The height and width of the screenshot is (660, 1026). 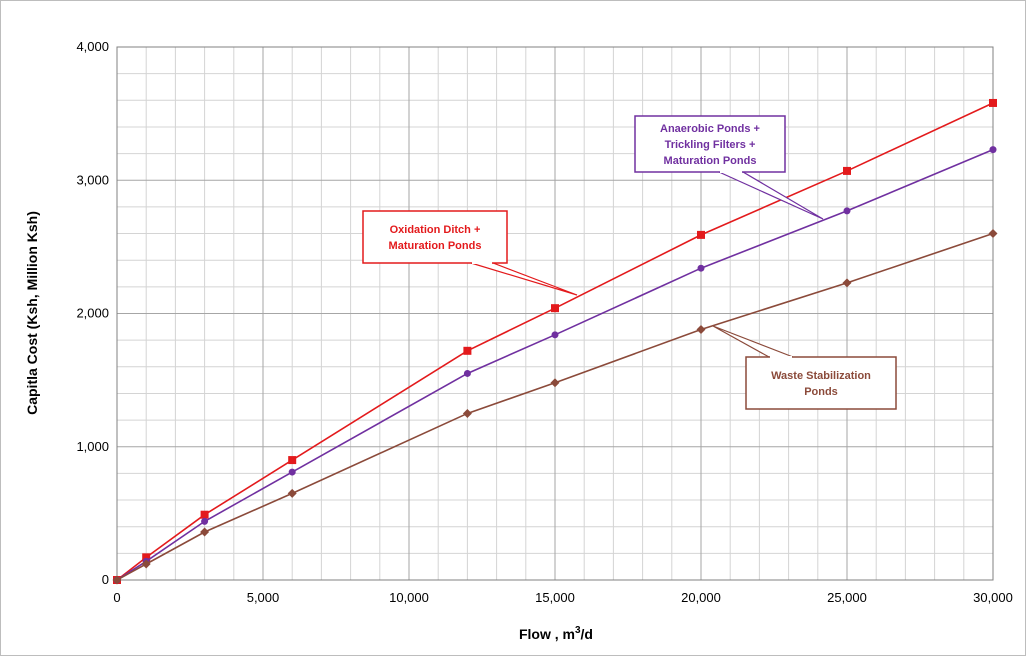 I want to click on anaerobic-callout-label: Trickling Filters +, so click(x=710, y=145).